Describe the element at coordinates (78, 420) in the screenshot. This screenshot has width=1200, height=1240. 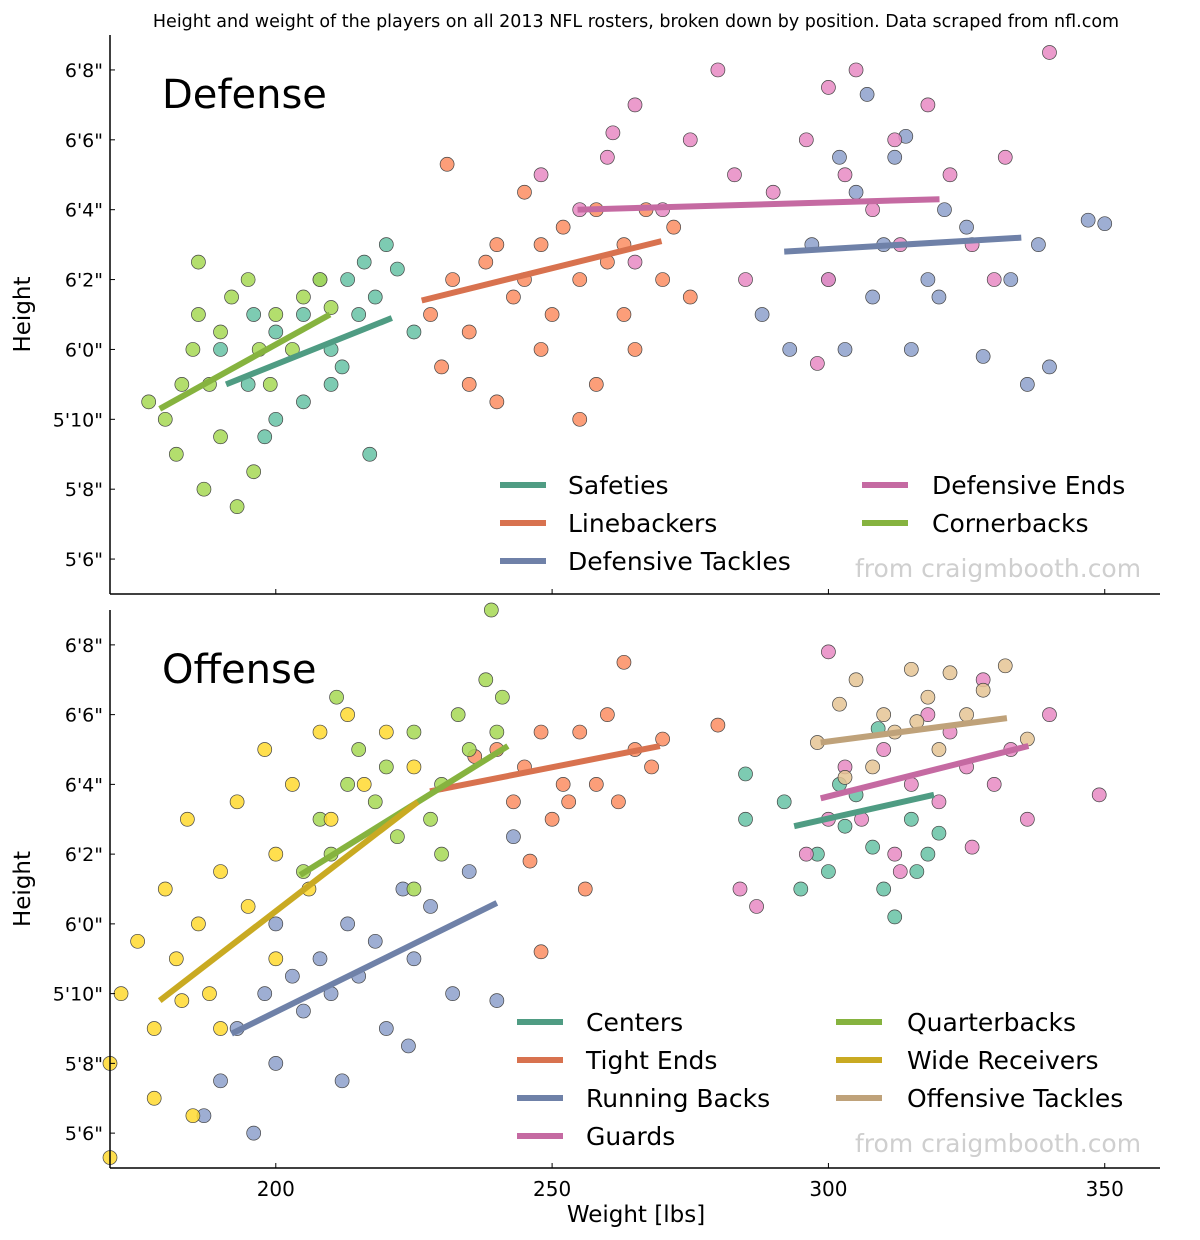
I see `y-tick-label: 5'10"` at that location.